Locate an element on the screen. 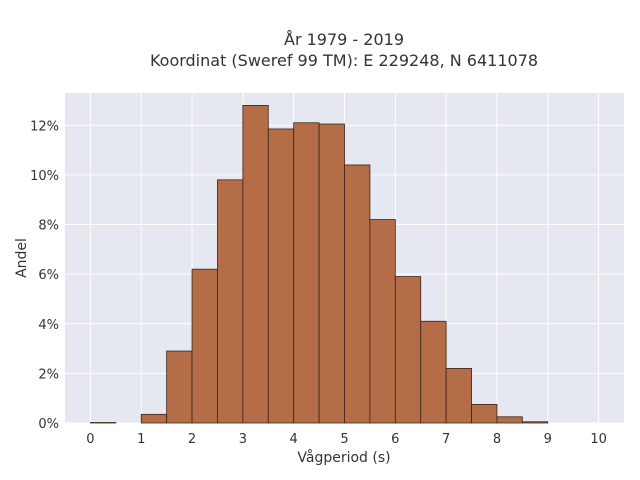 This screenshot has width=640, height=480. x-tick-label: 7 is located at coordinates (446, 439).